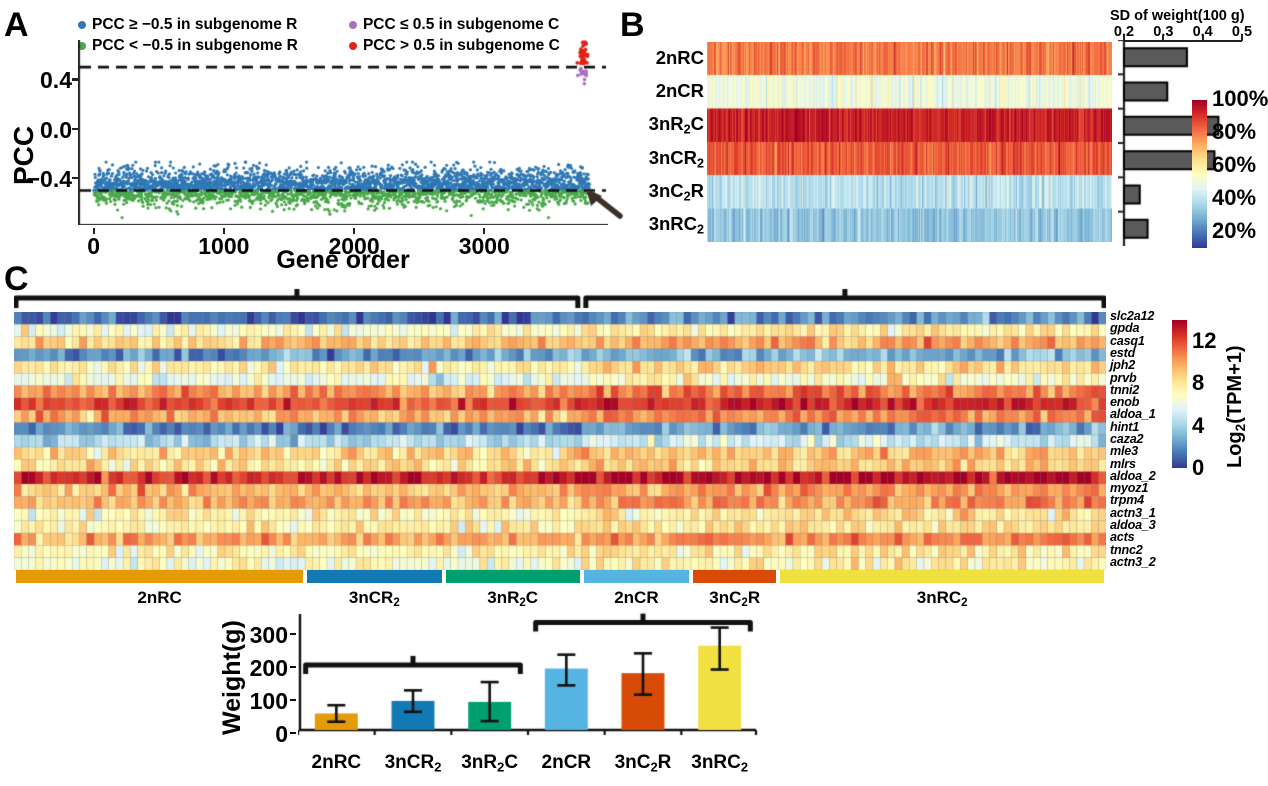  I want to click on gene-label-enob: enob, so click(1125, 402).